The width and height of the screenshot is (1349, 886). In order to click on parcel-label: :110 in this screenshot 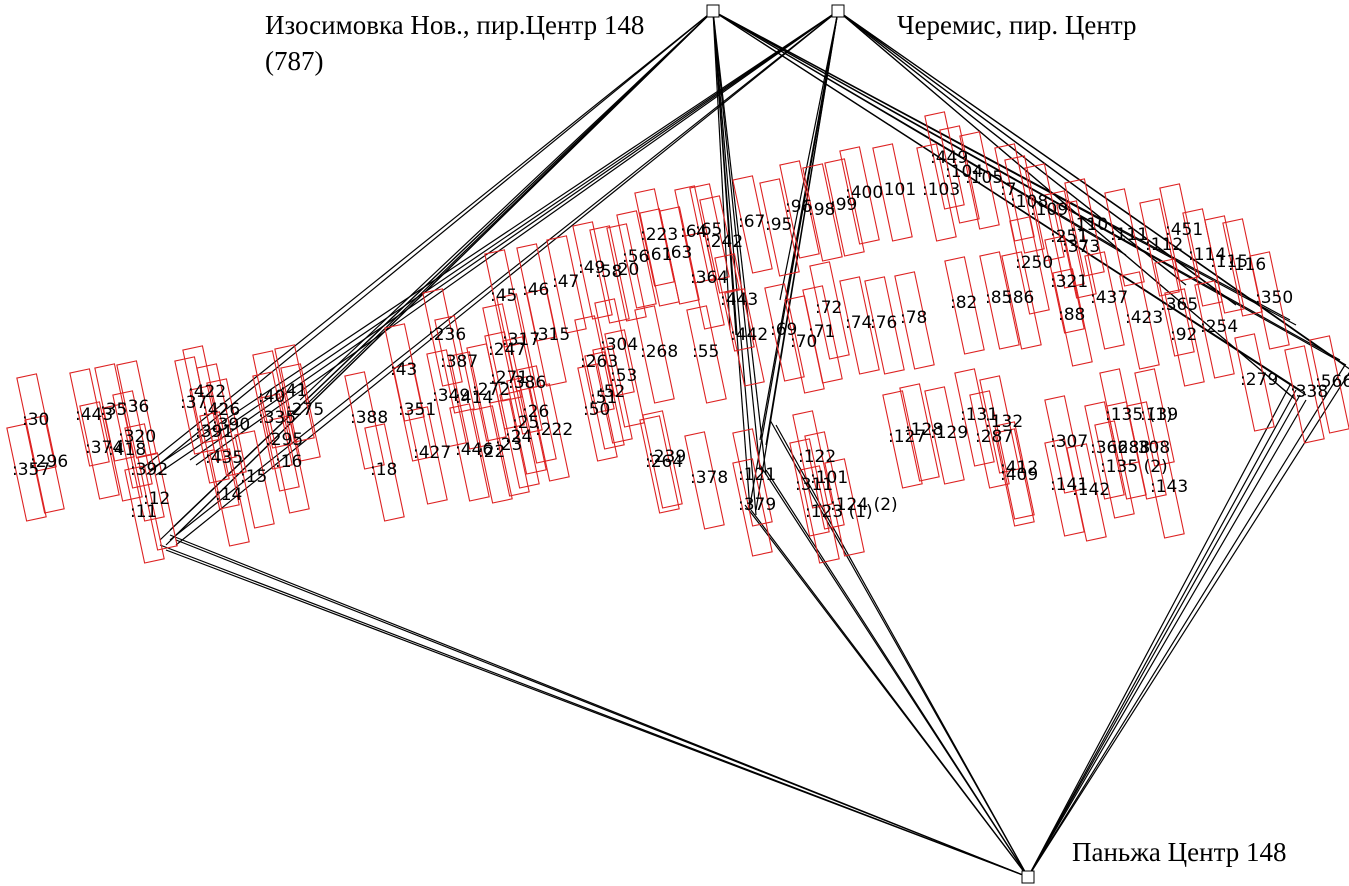, I will do `click(1089, 225)`.